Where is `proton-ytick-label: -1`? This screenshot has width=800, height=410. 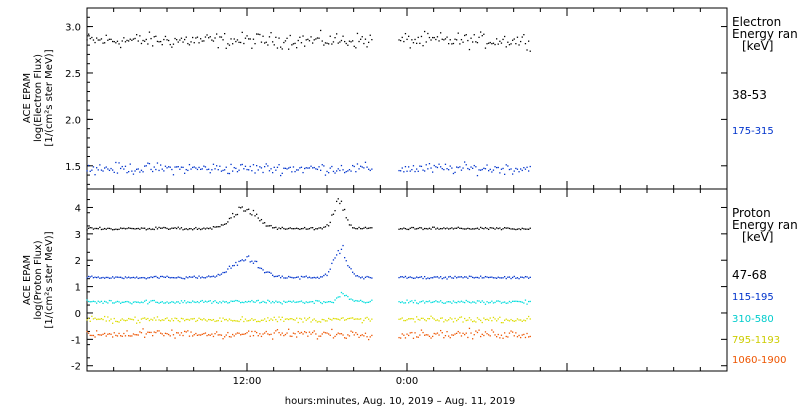 proton-ytick-label: -1 is located at coordinates (76, 340).